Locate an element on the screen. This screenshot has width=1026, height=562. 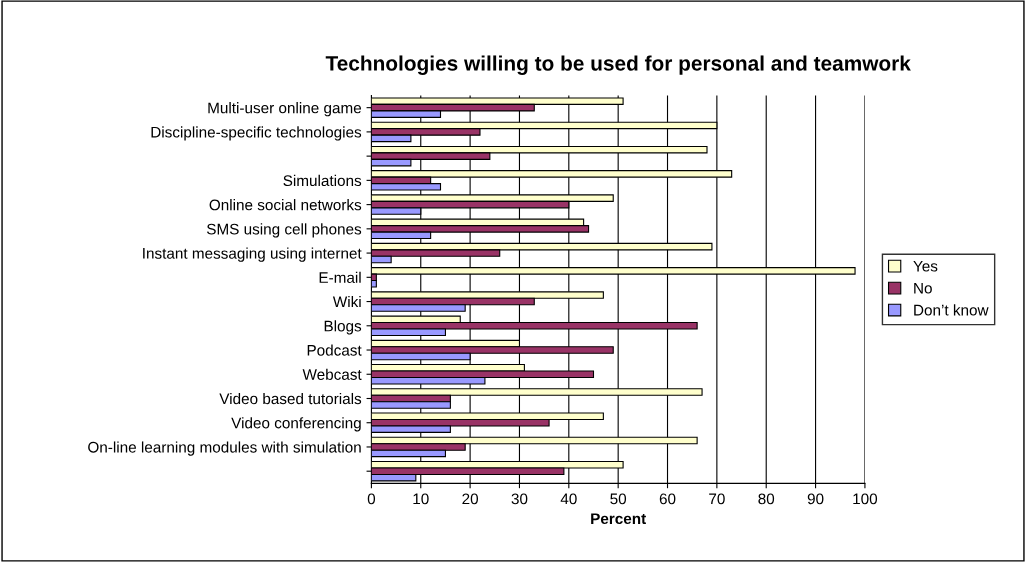
y-tick-label: Webcast is located at coordinates (332, 374).